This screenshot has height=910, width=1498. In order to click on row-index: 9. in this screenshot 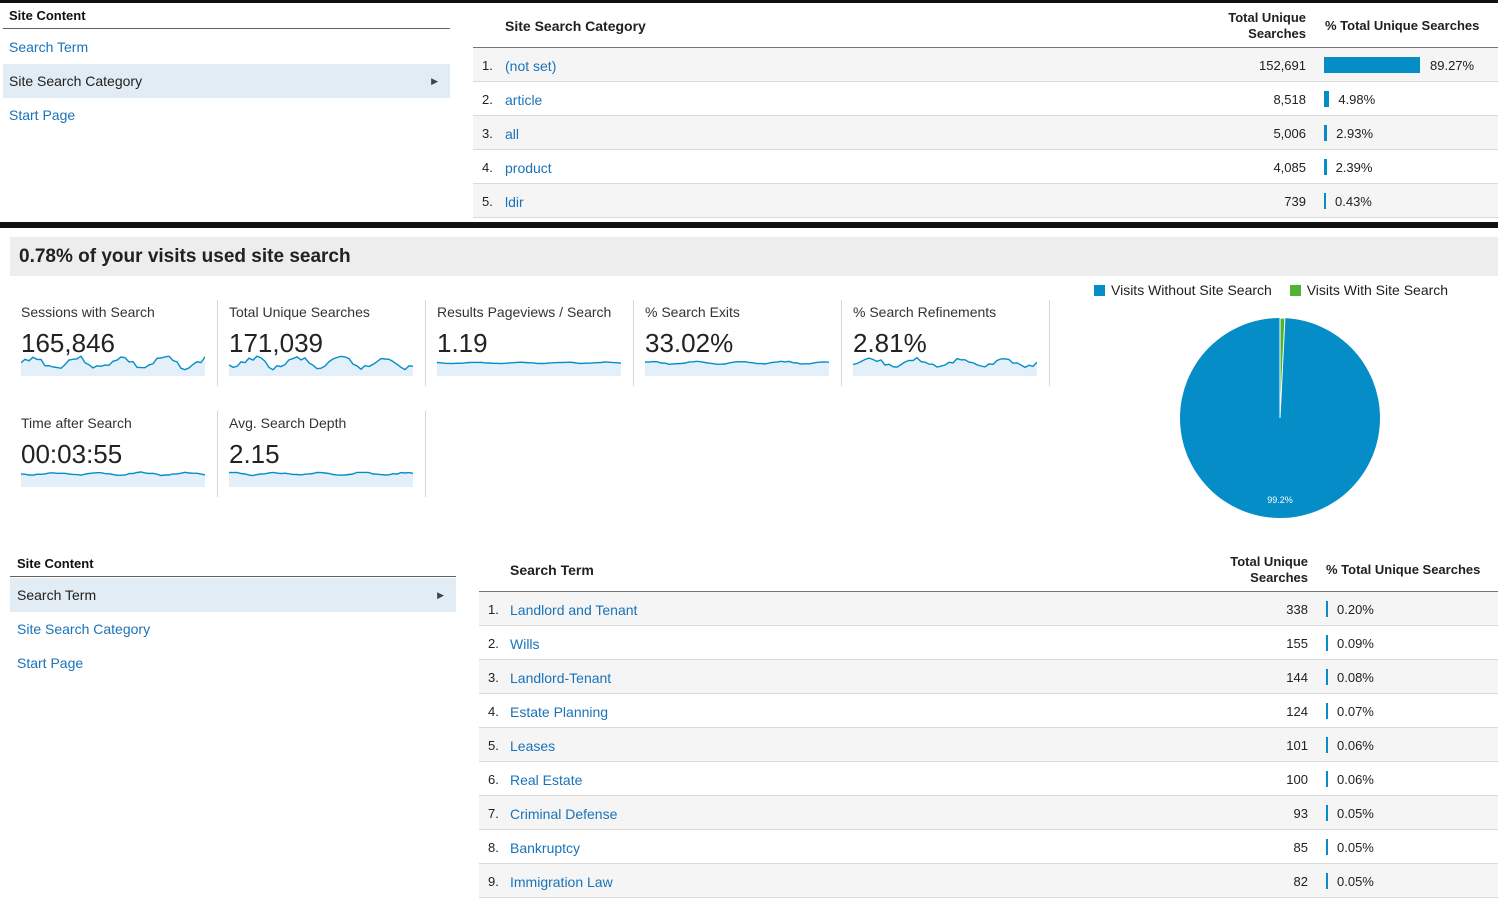, I will do `click(493, 881)`.